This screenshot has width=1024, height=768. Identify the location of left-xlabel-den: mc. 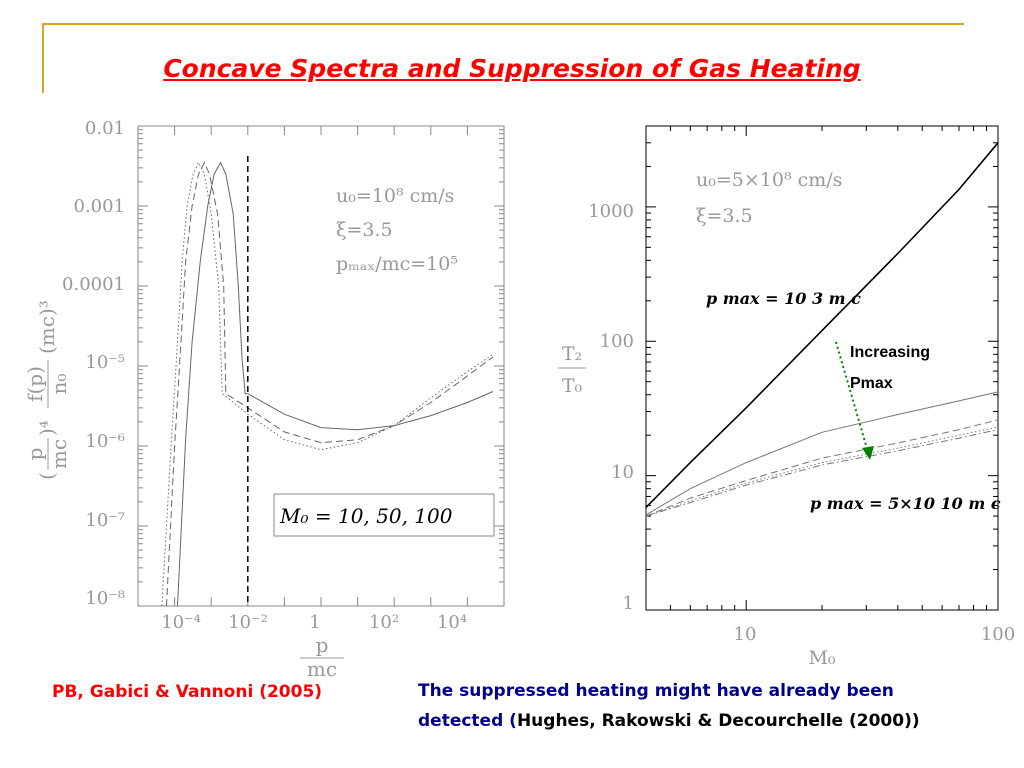
(322, 669).